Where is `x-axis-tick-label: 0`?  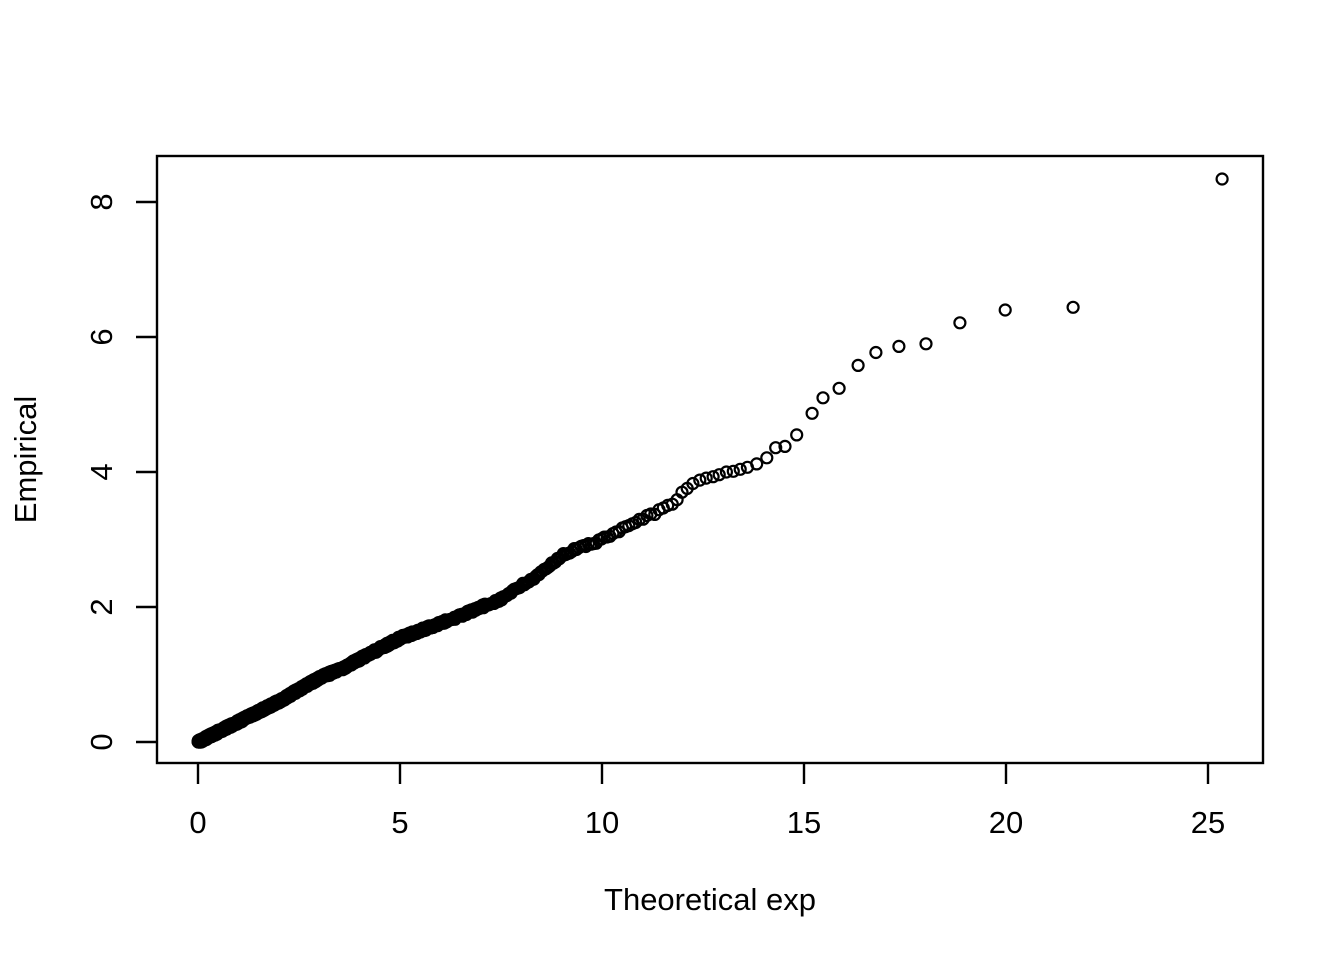 x-axis-tick-label: 0 is located at coordinates (197, 822).